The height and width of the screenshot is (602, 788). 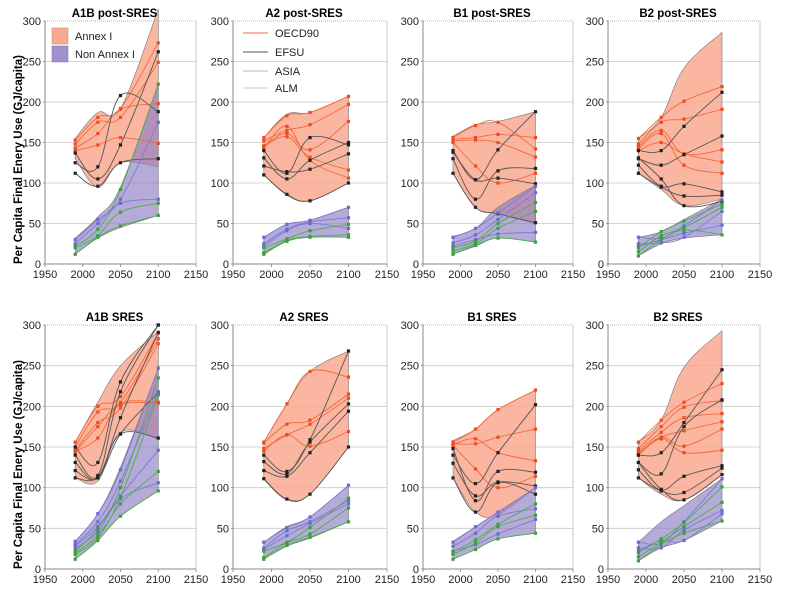 What do you see at coordinates (410, 326) in the screenshot?
I see `y-tick-label: 300` at bounding box center [410, 326].